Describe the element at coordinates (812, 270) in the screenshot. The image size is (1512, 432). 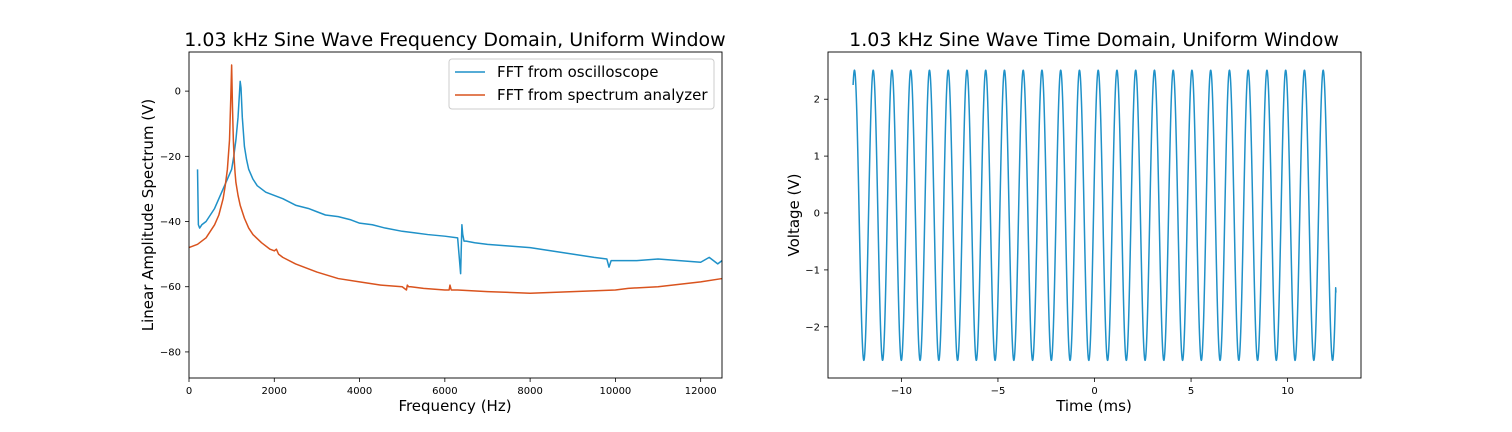
I see `y-tick-label: −1` at that location.